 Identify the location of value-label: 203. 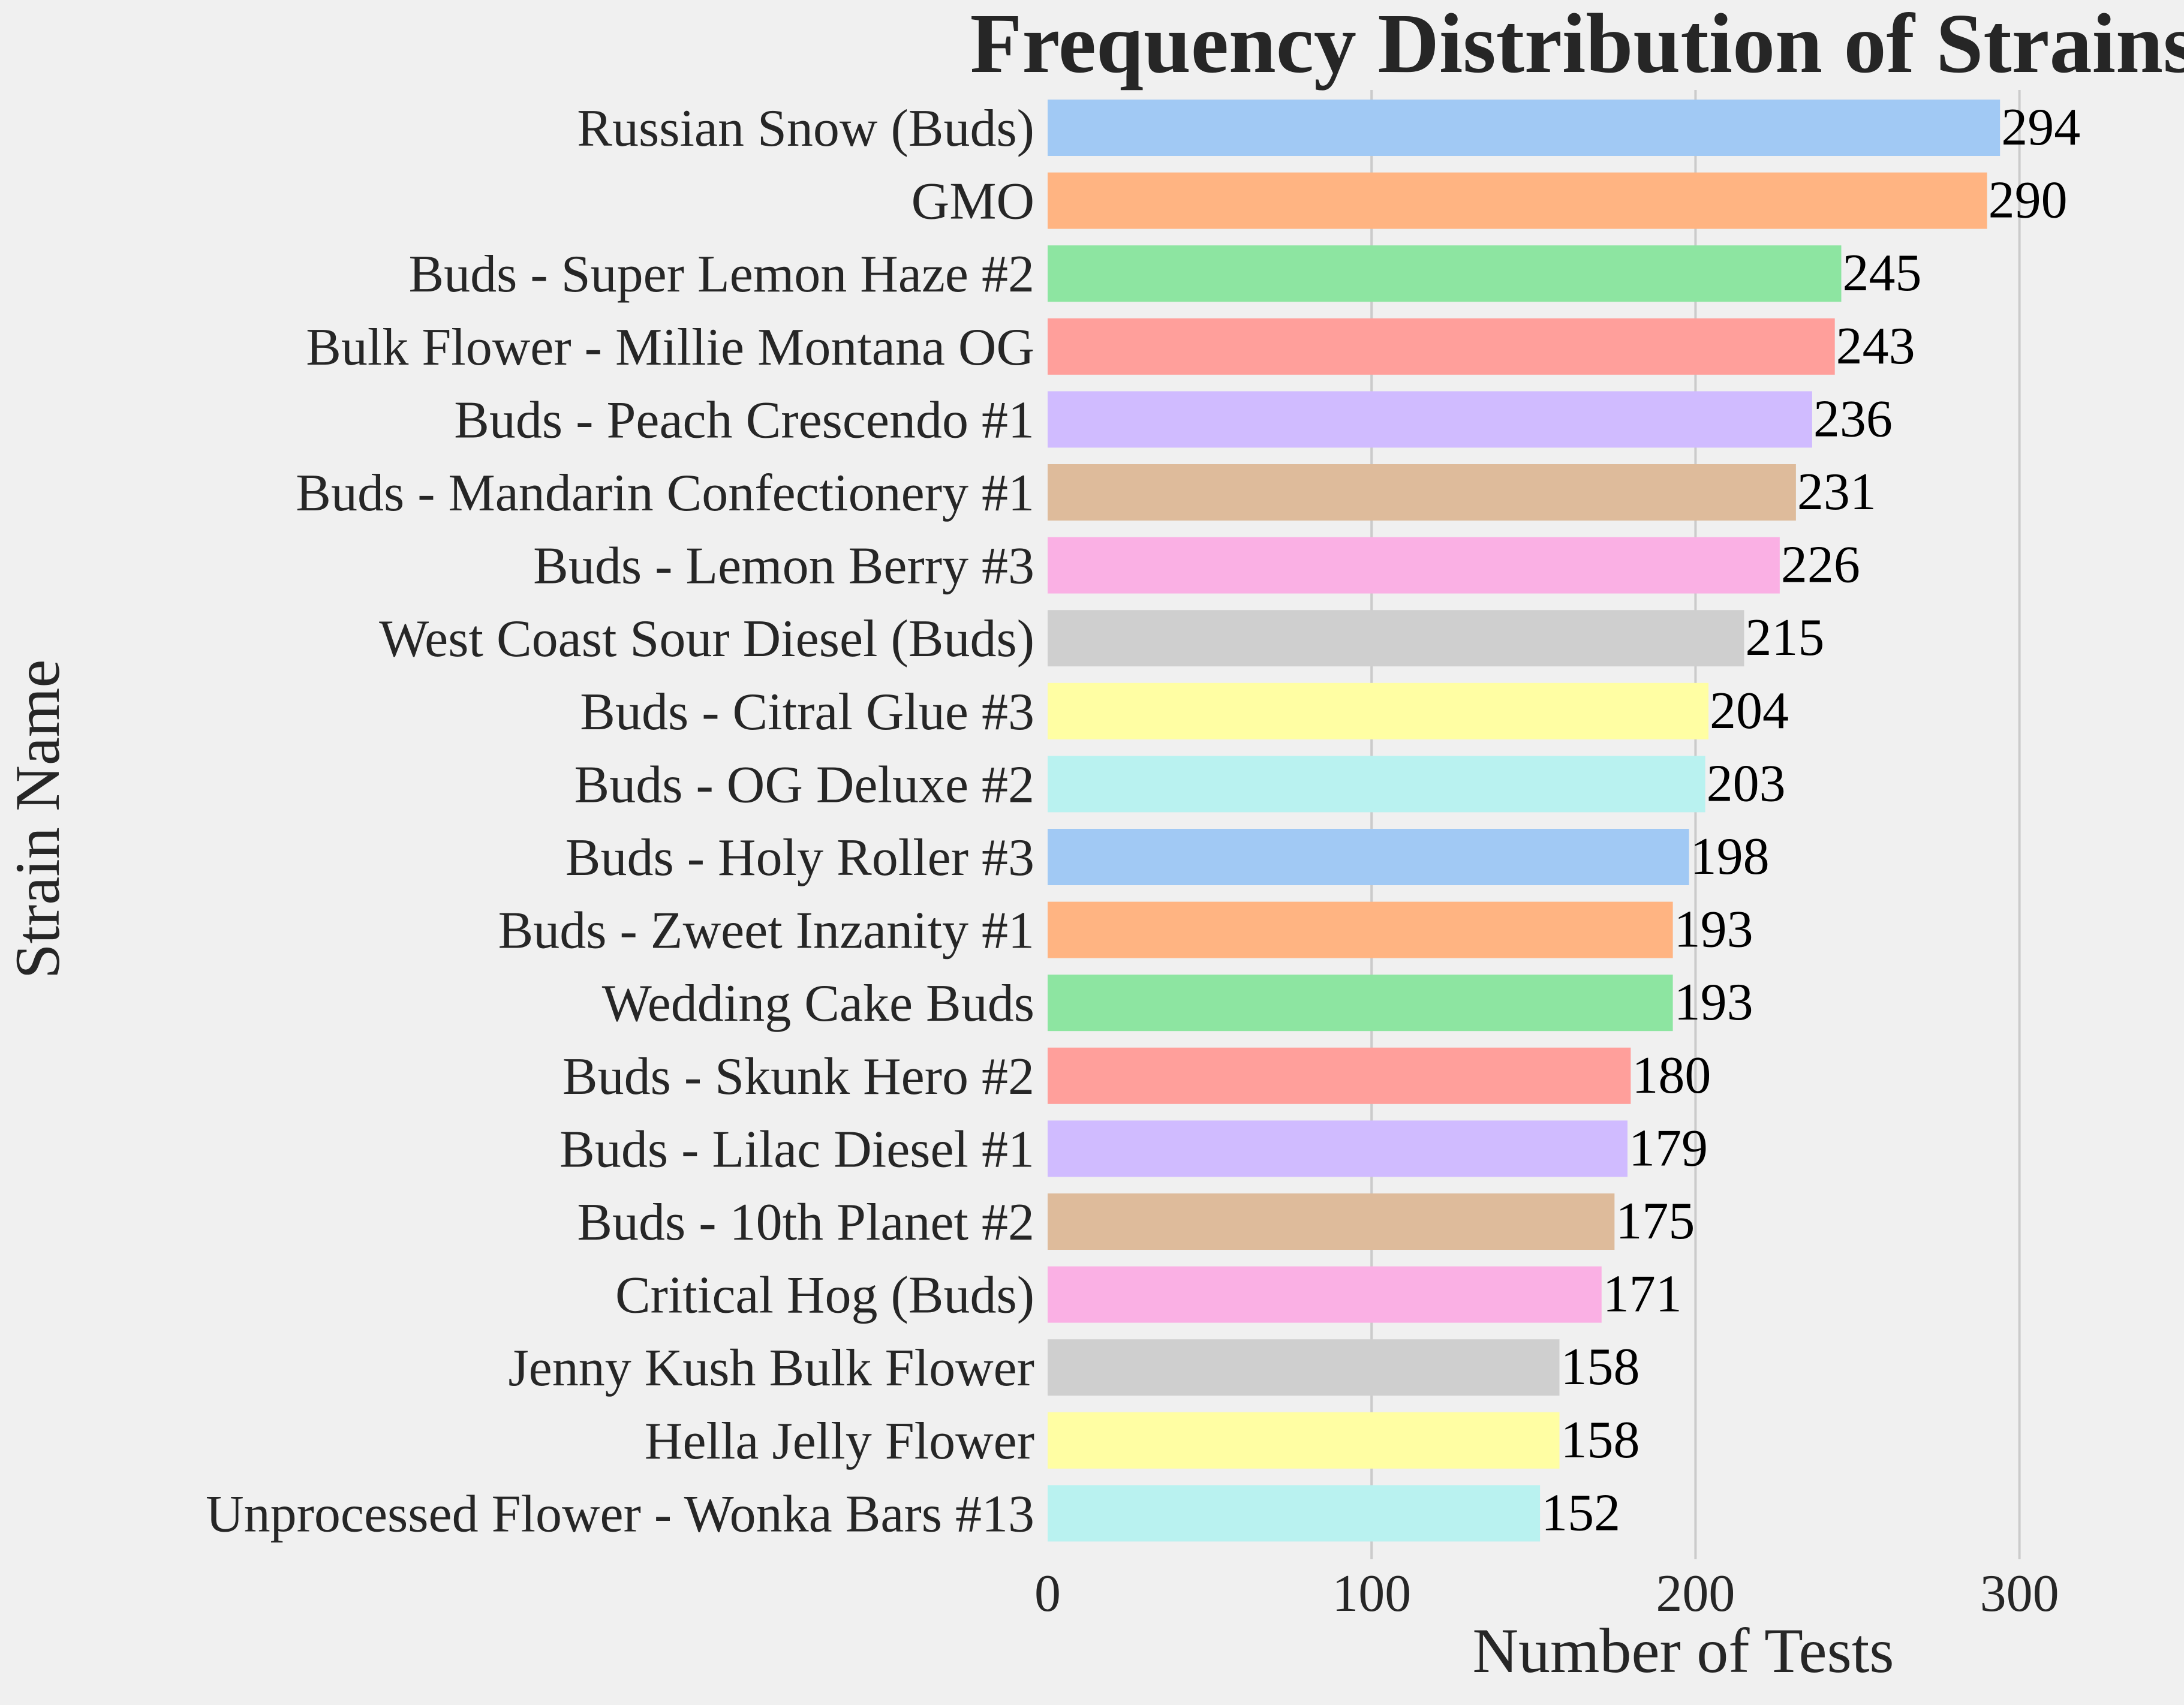
(1746, 783).